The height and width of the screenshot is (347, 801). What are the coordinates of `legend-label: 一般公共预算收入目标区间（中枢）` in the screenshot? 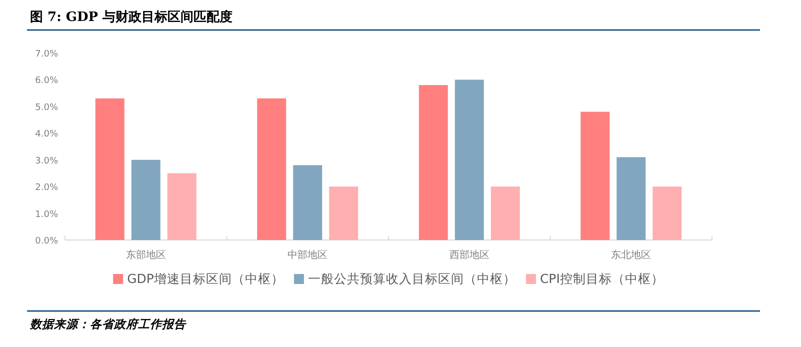 It's located at (412, 278).